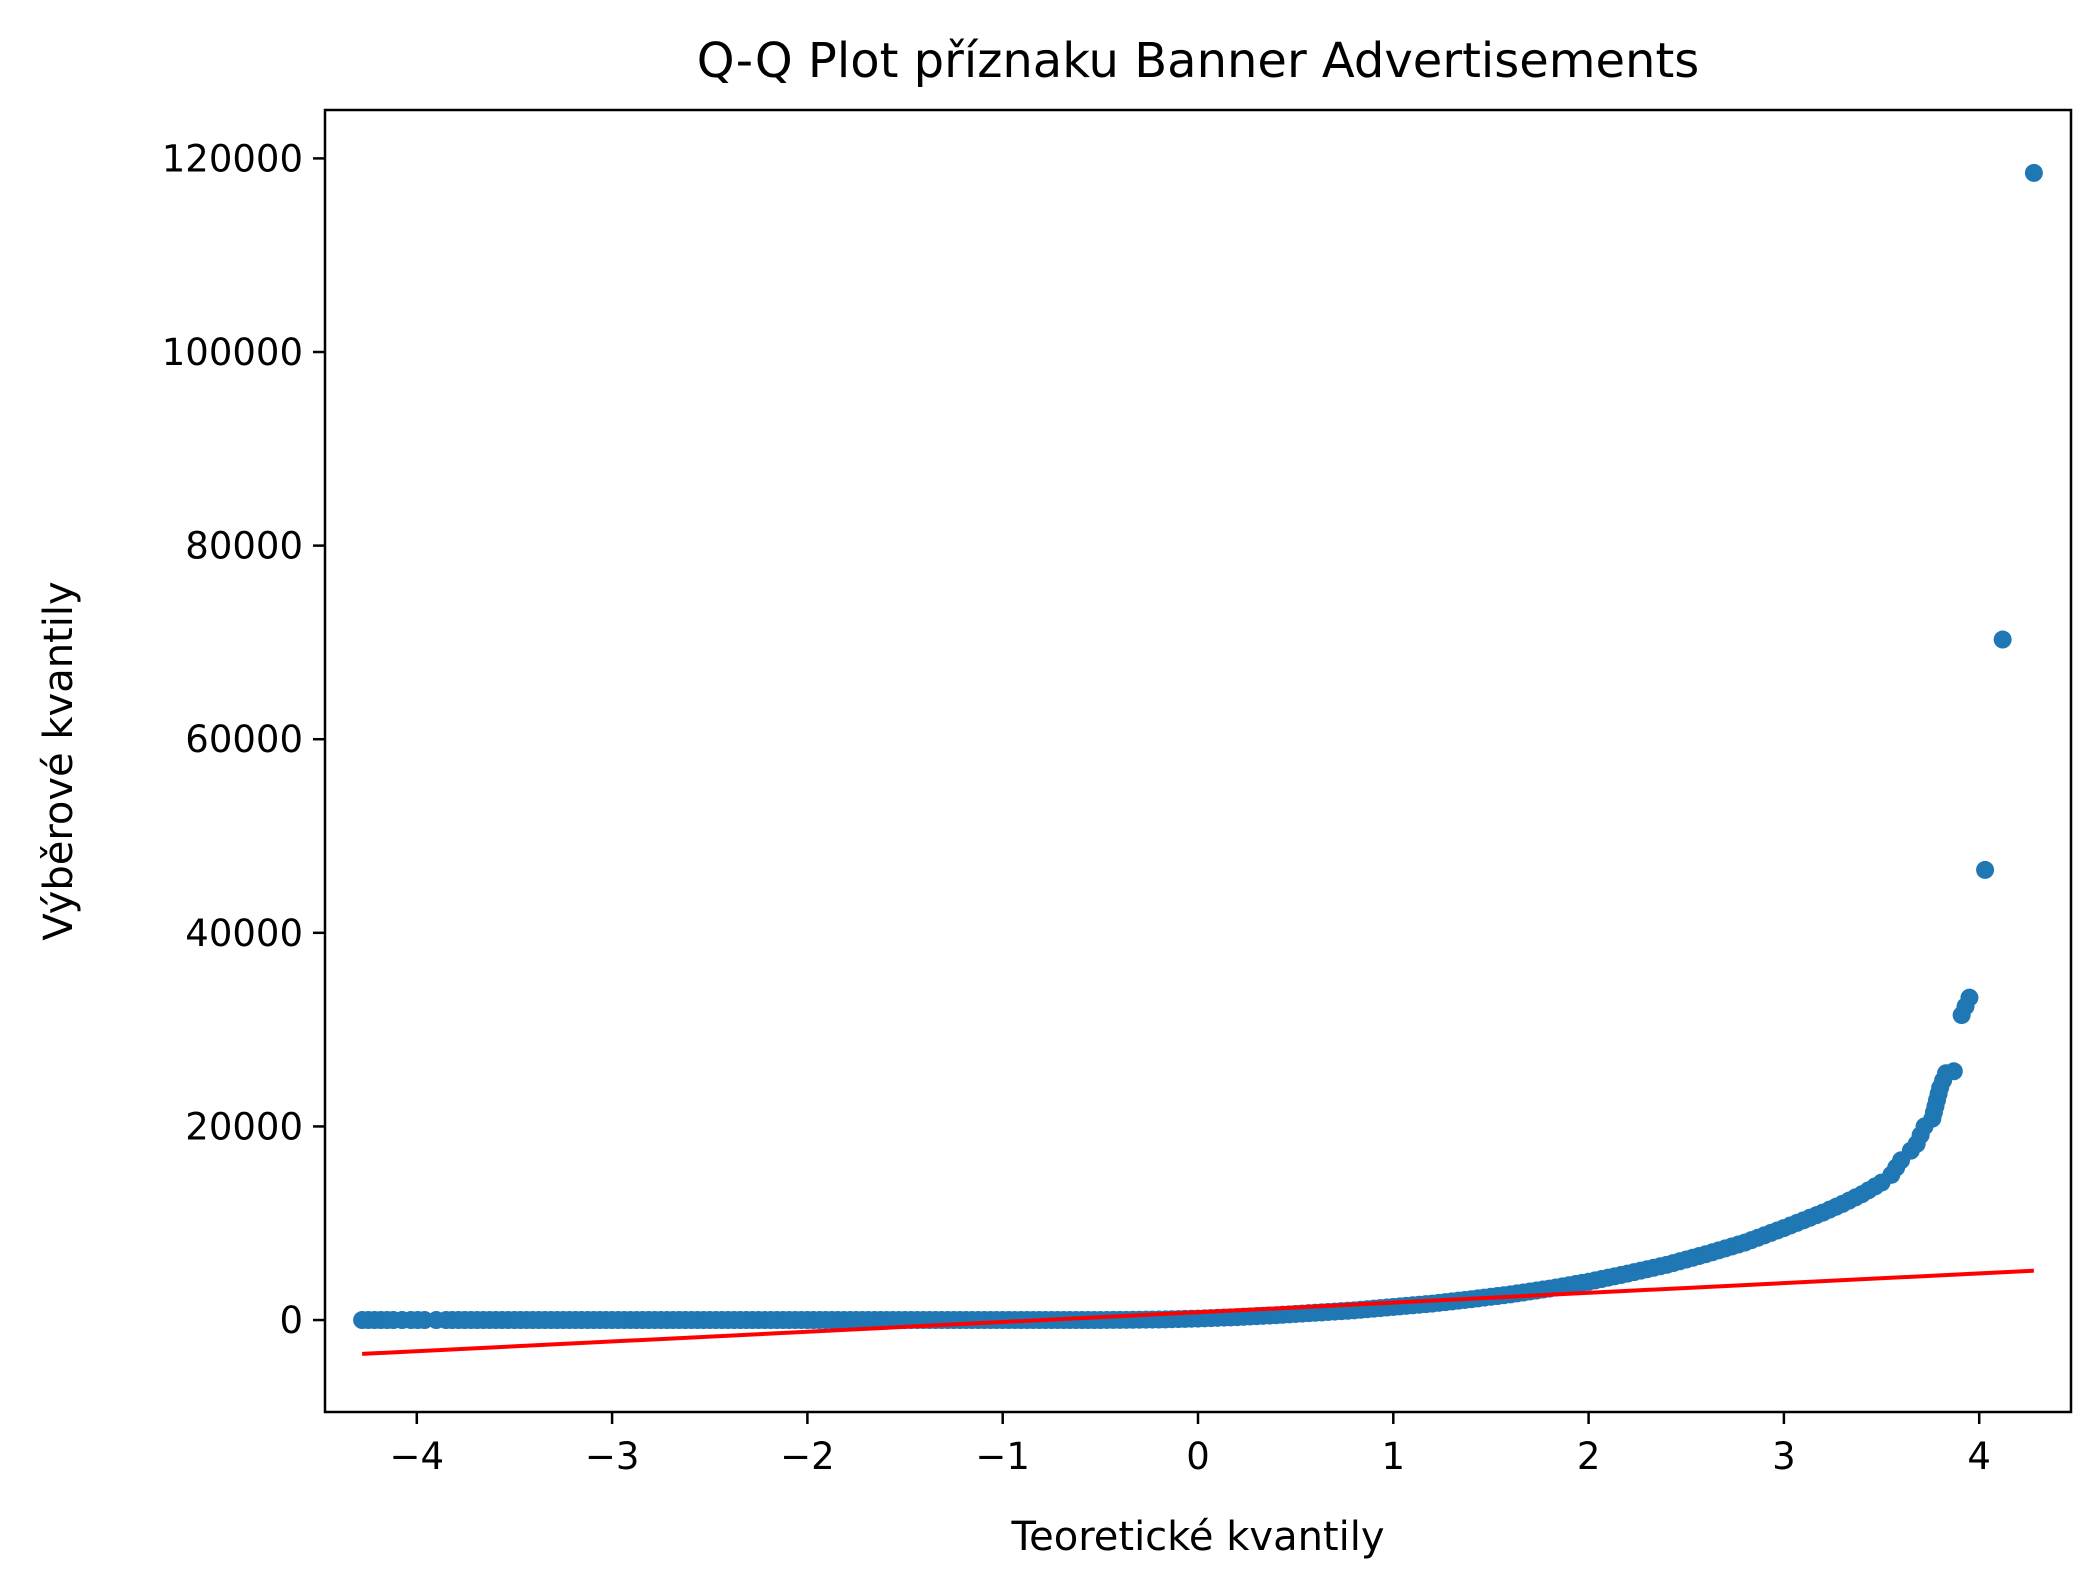  I want to click on x-tick-label: −1, so click(1002, 1456).